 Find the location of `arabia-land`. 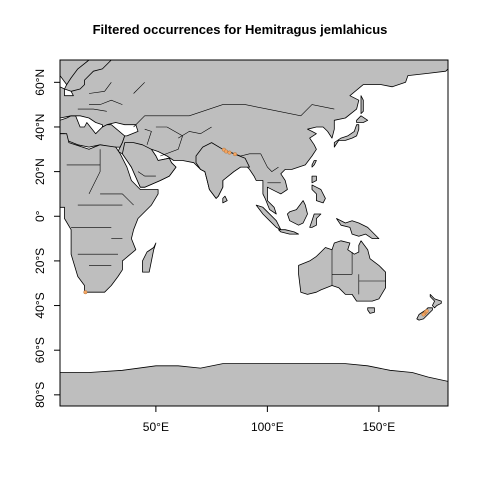

arabia-land is located at coordinates (149, 165).